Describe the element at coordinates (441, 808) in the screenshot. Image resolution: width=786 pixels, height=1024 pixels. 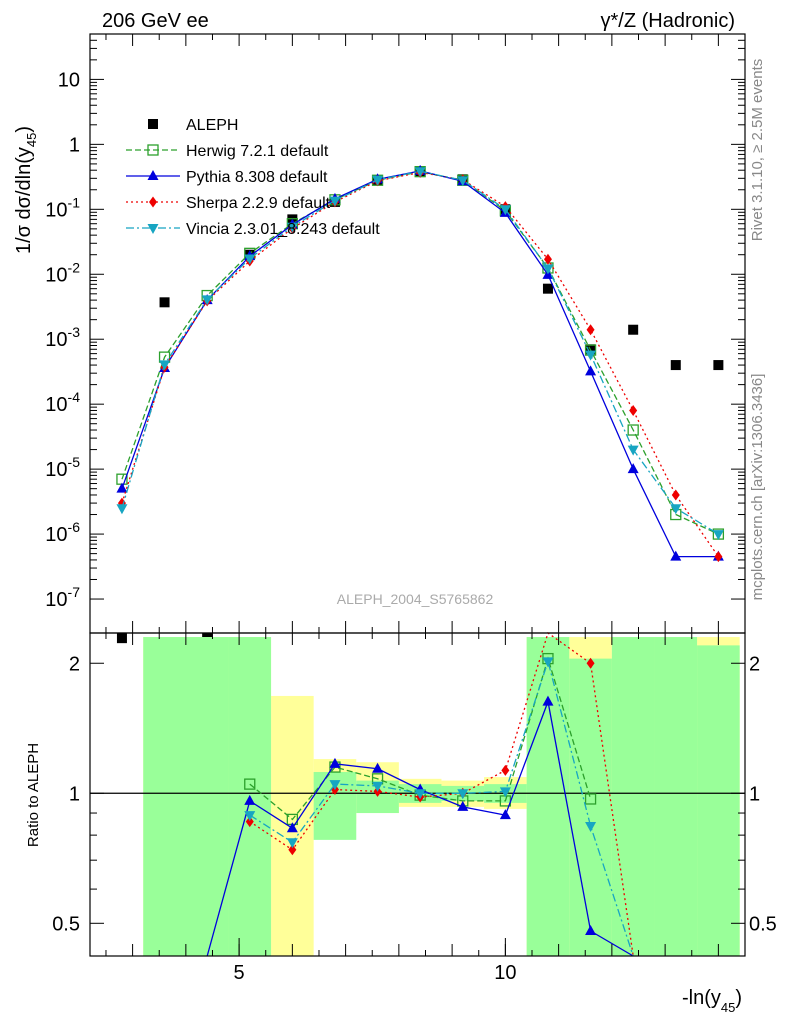
I see `ratio-series-line` at that location.